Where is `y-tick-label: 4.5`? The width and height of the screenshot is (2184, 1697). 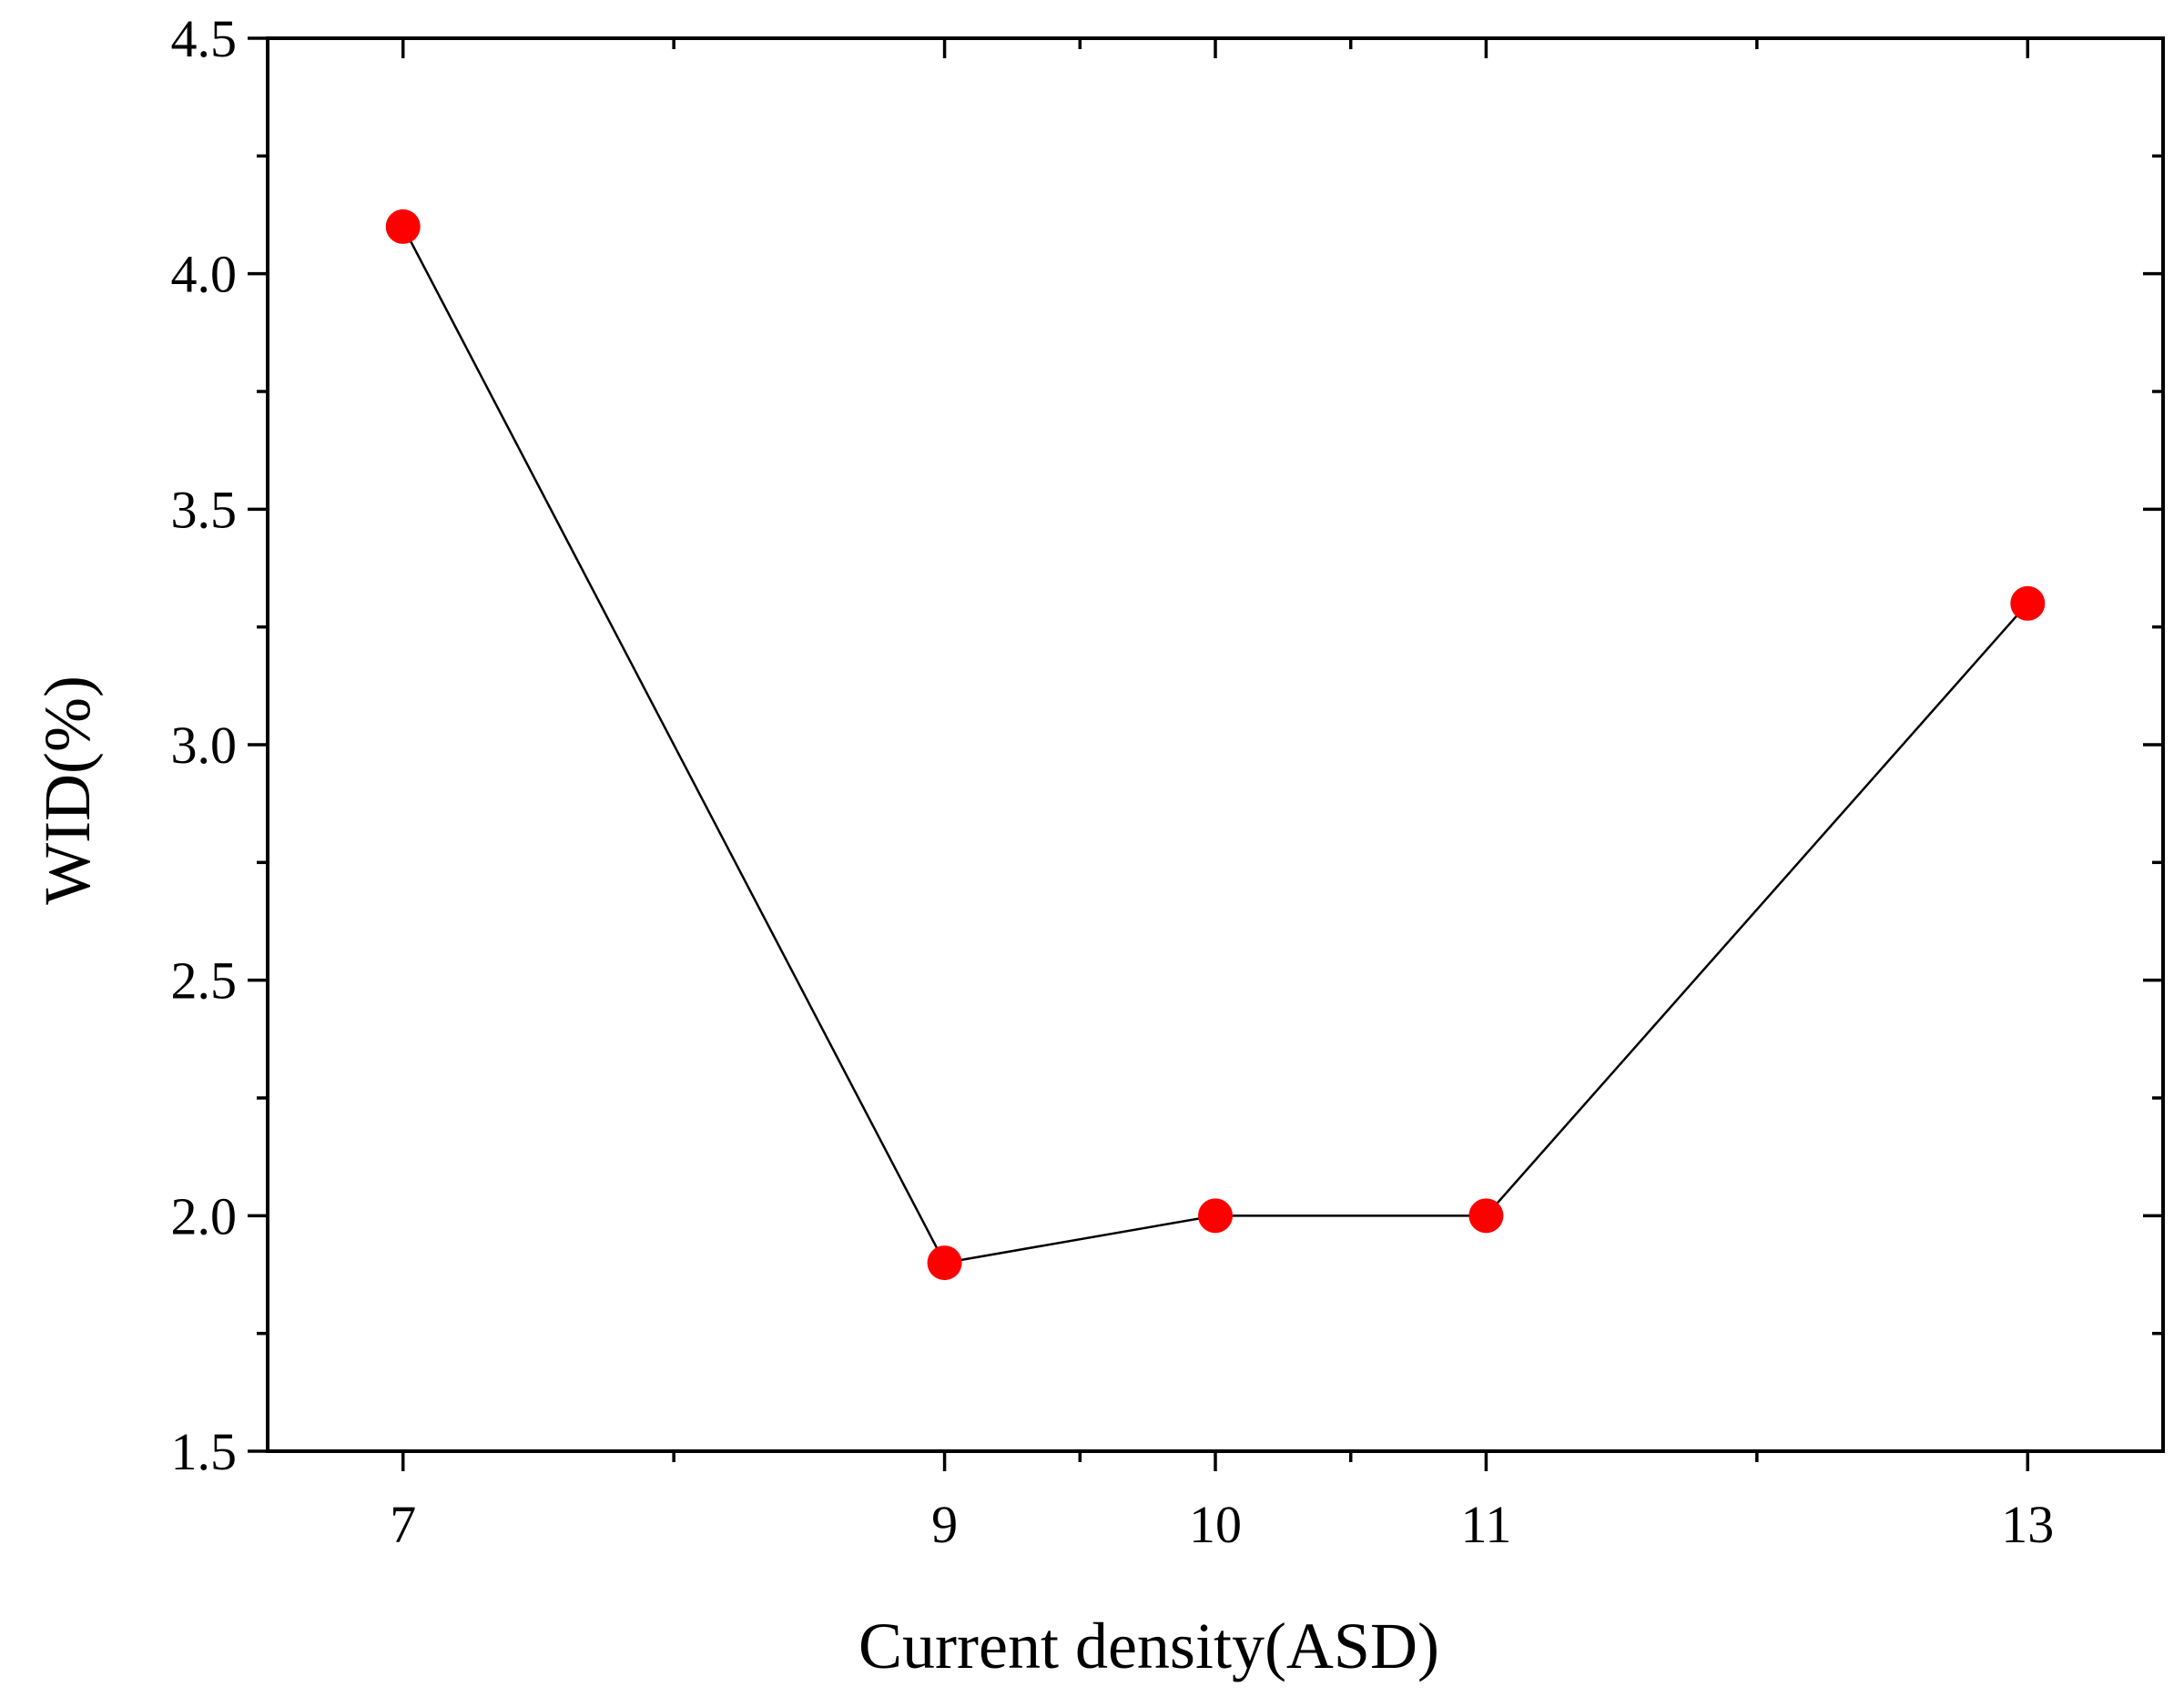 y-tick-label: 4.5 is located at coordinates (205, 38).